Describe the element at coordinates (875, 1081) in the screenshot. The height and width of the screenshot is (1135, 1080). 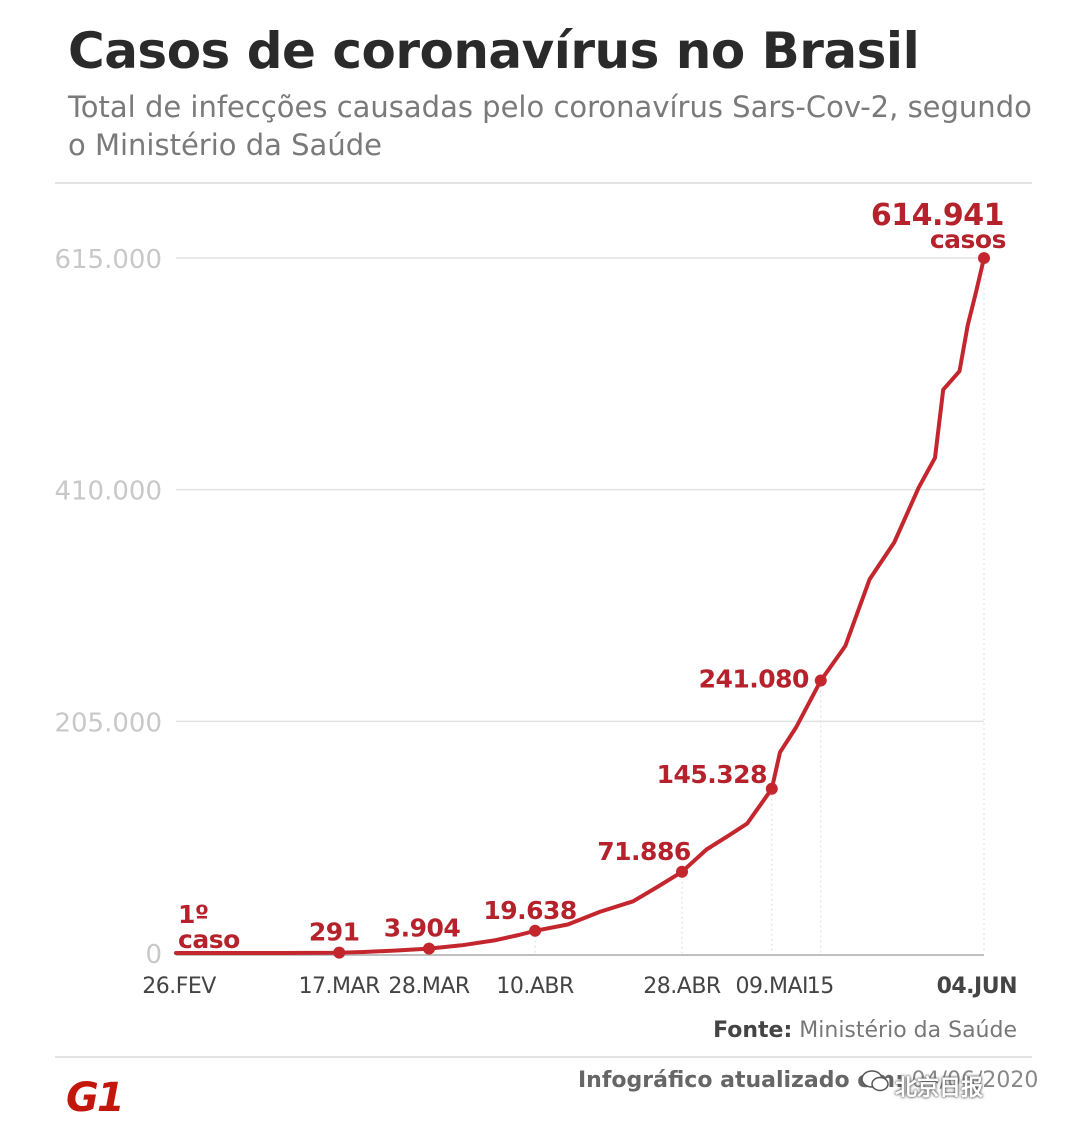
I see `wechat-icon` at that location.